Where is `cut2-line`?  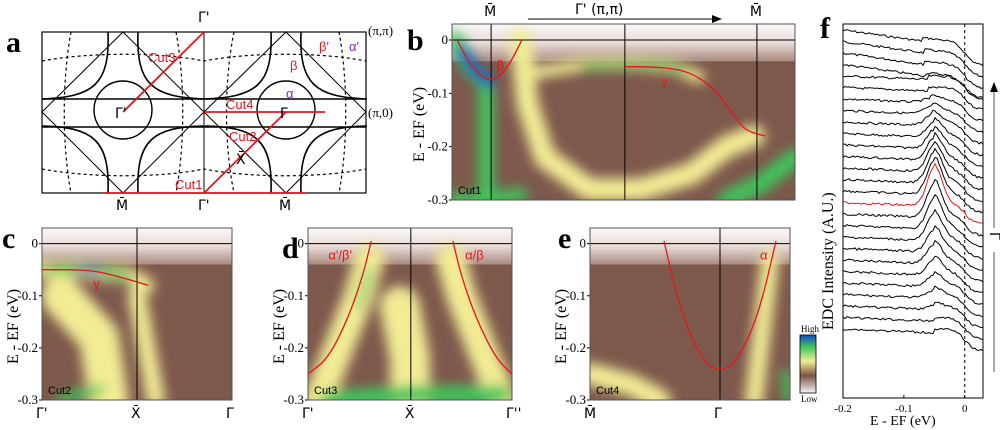 cut2-line is located at coordinates (245, 152).